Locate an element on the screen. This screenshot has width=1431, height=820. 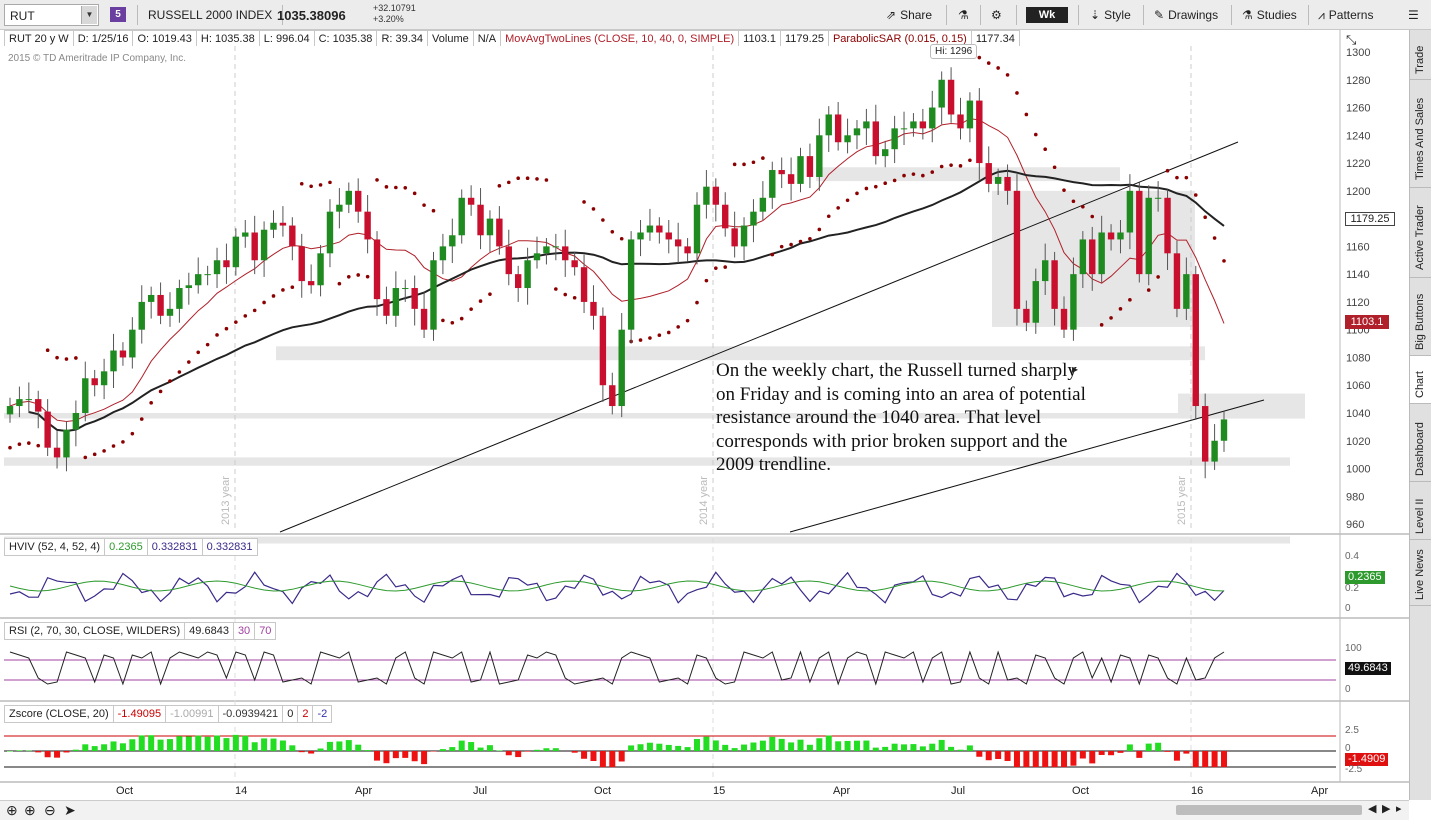
drawings-button: ✎ Drawings is located at coordinates (1186, 15).